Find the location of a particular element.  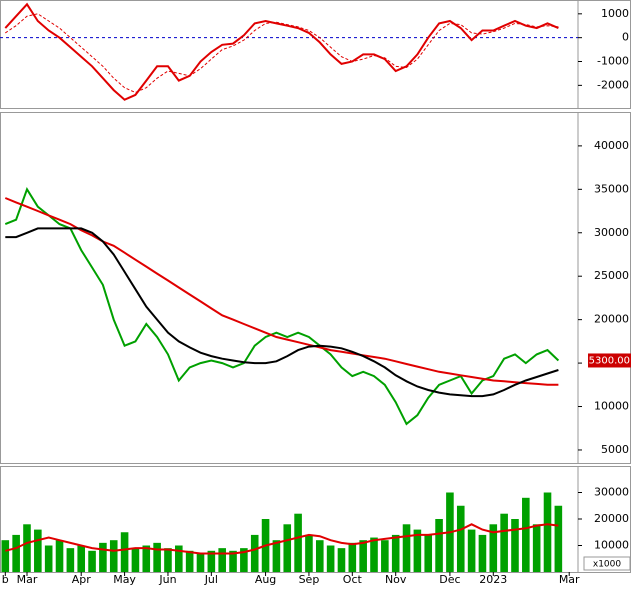

price-label-box is located at coordinates (609, 360).